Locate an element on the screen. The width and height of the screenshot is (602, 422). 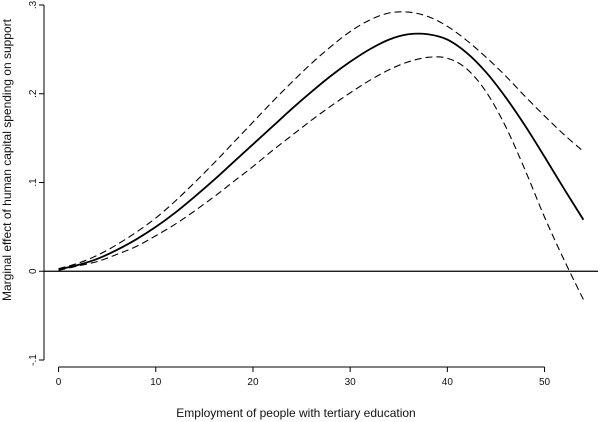
x-tick-label: 40 is located at coordinates (448, 382).